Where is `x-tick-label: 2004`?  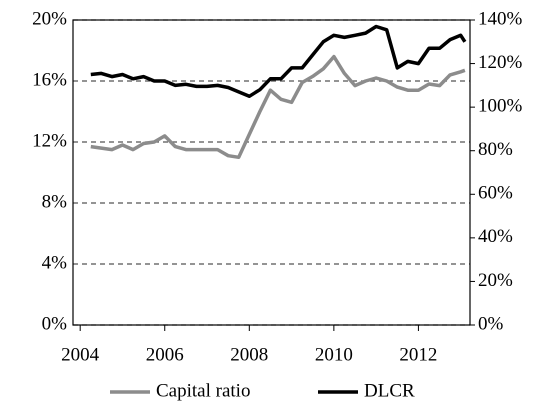 x-tick-label: 2004 is located at coordinates (80, 354).